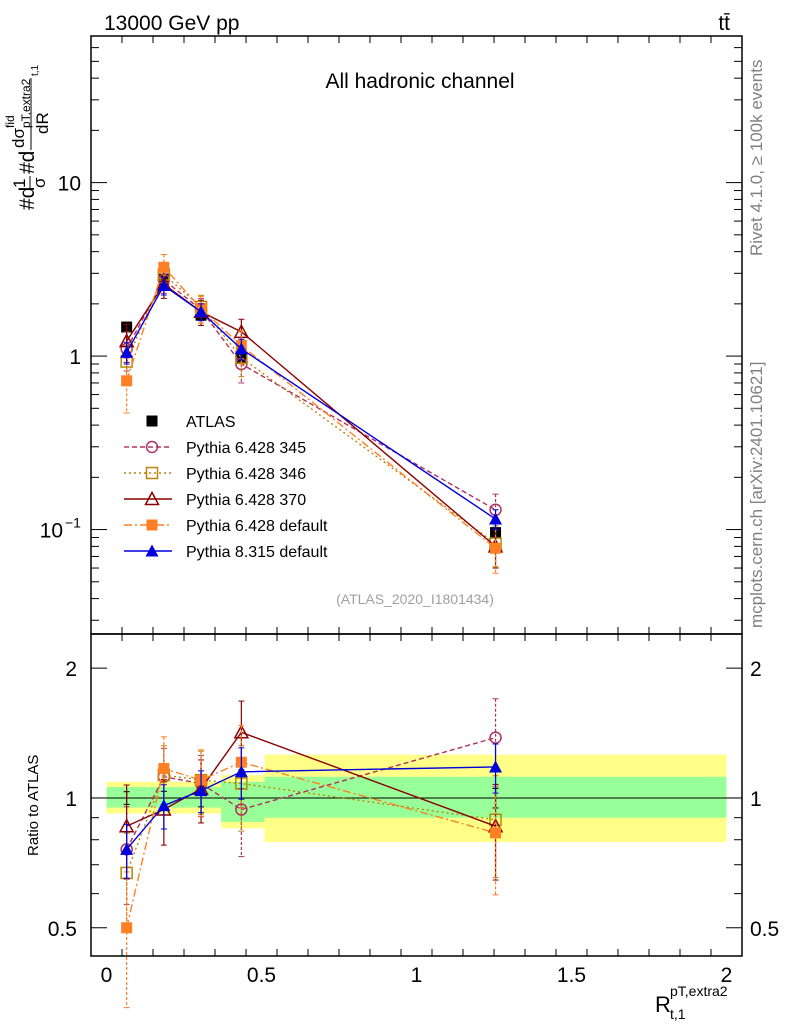  I want to click on svg-text: 10, so click(51, 531).